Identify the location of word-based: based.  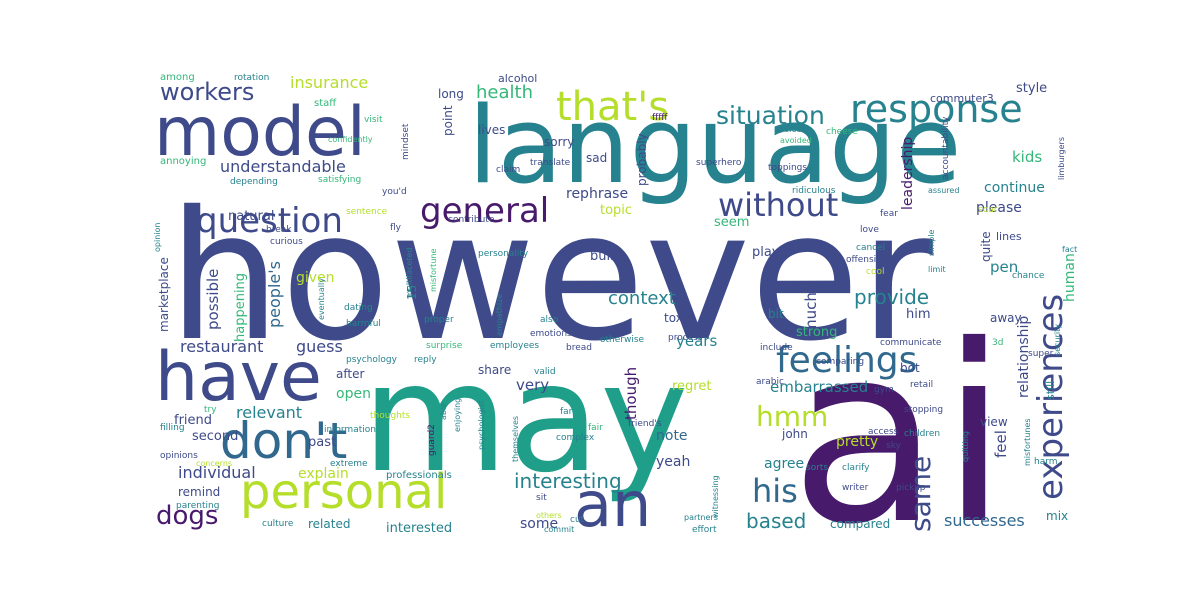
(776, 521).